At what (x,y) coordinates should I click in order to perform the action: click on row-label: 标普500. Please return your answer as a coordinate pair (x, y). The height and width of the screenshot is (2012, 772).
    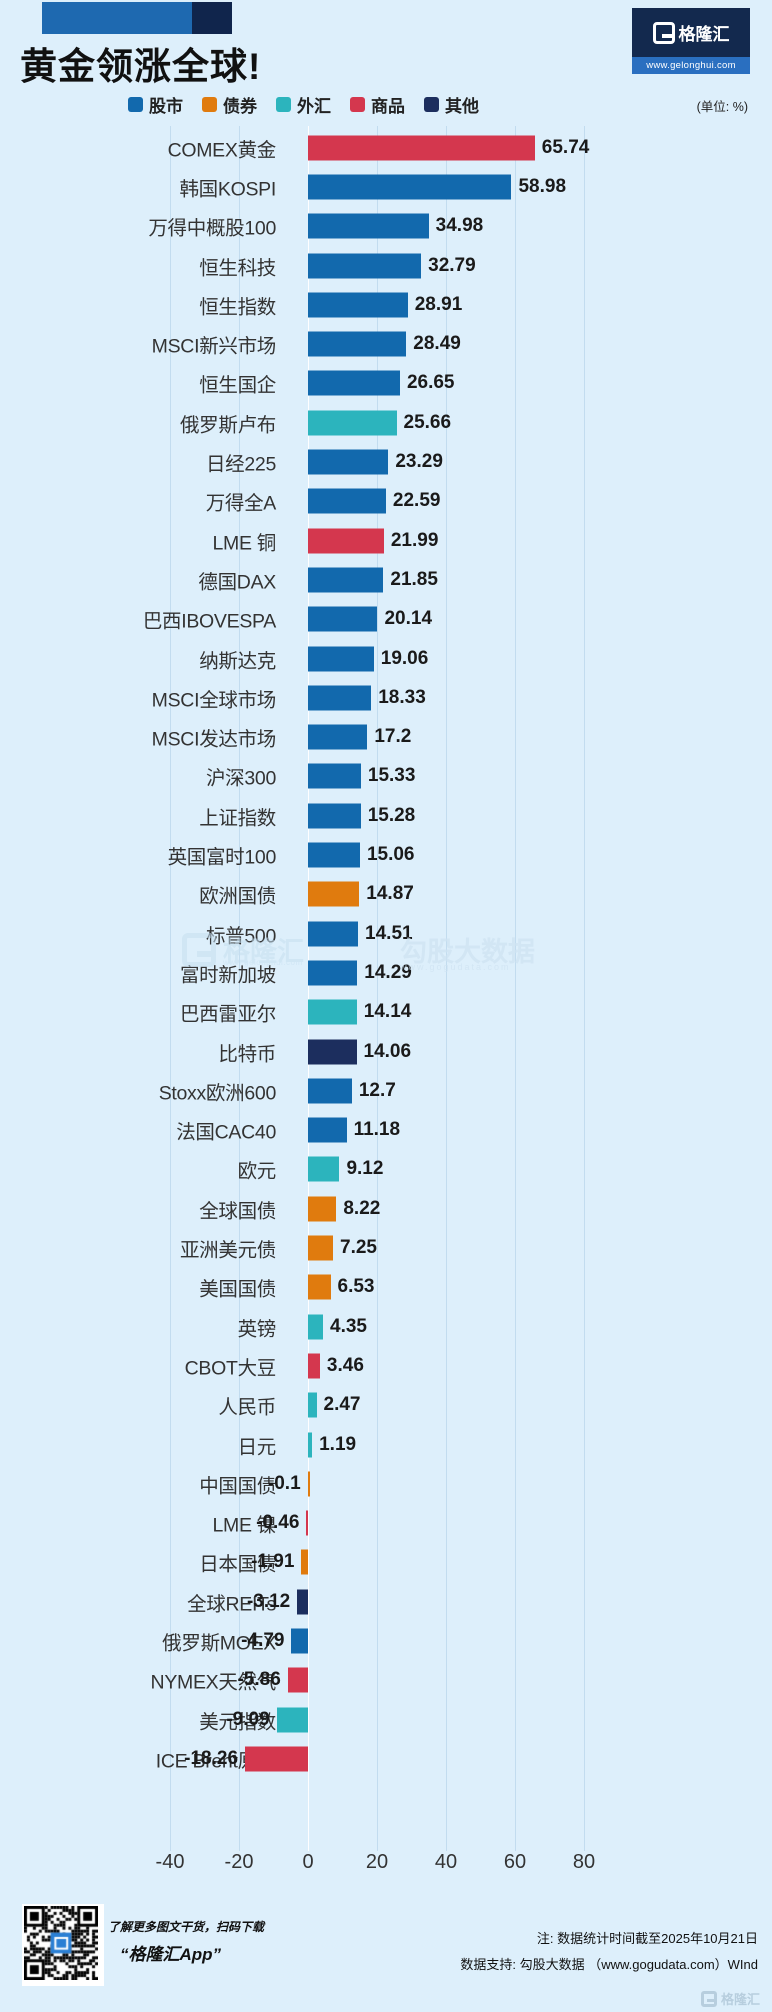
    Looking at the image, I should click on (240, 936).